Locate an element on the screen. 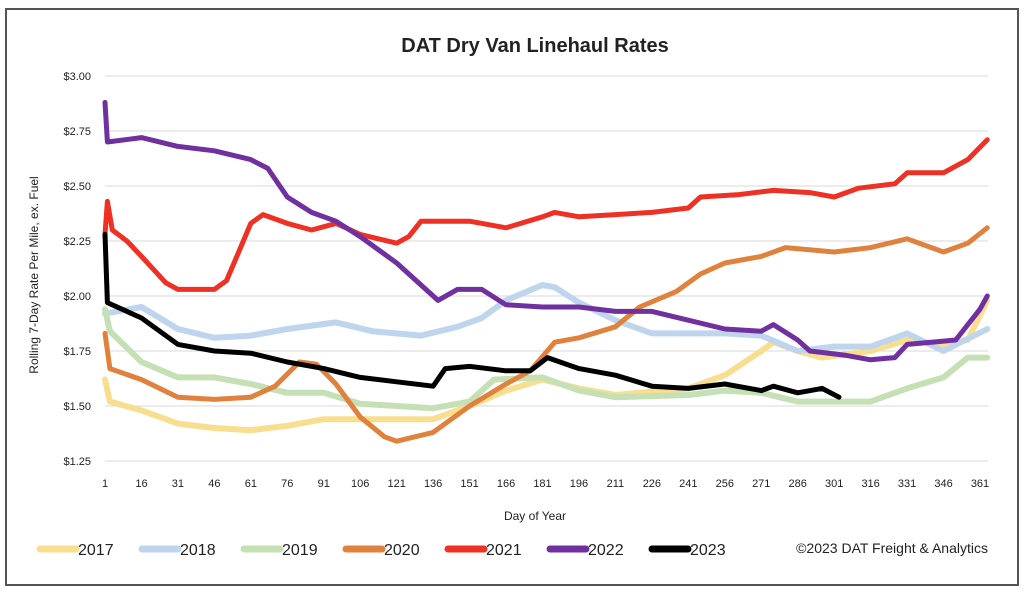  x-axis-label: Day of Year is located at coordinates (535, 516).